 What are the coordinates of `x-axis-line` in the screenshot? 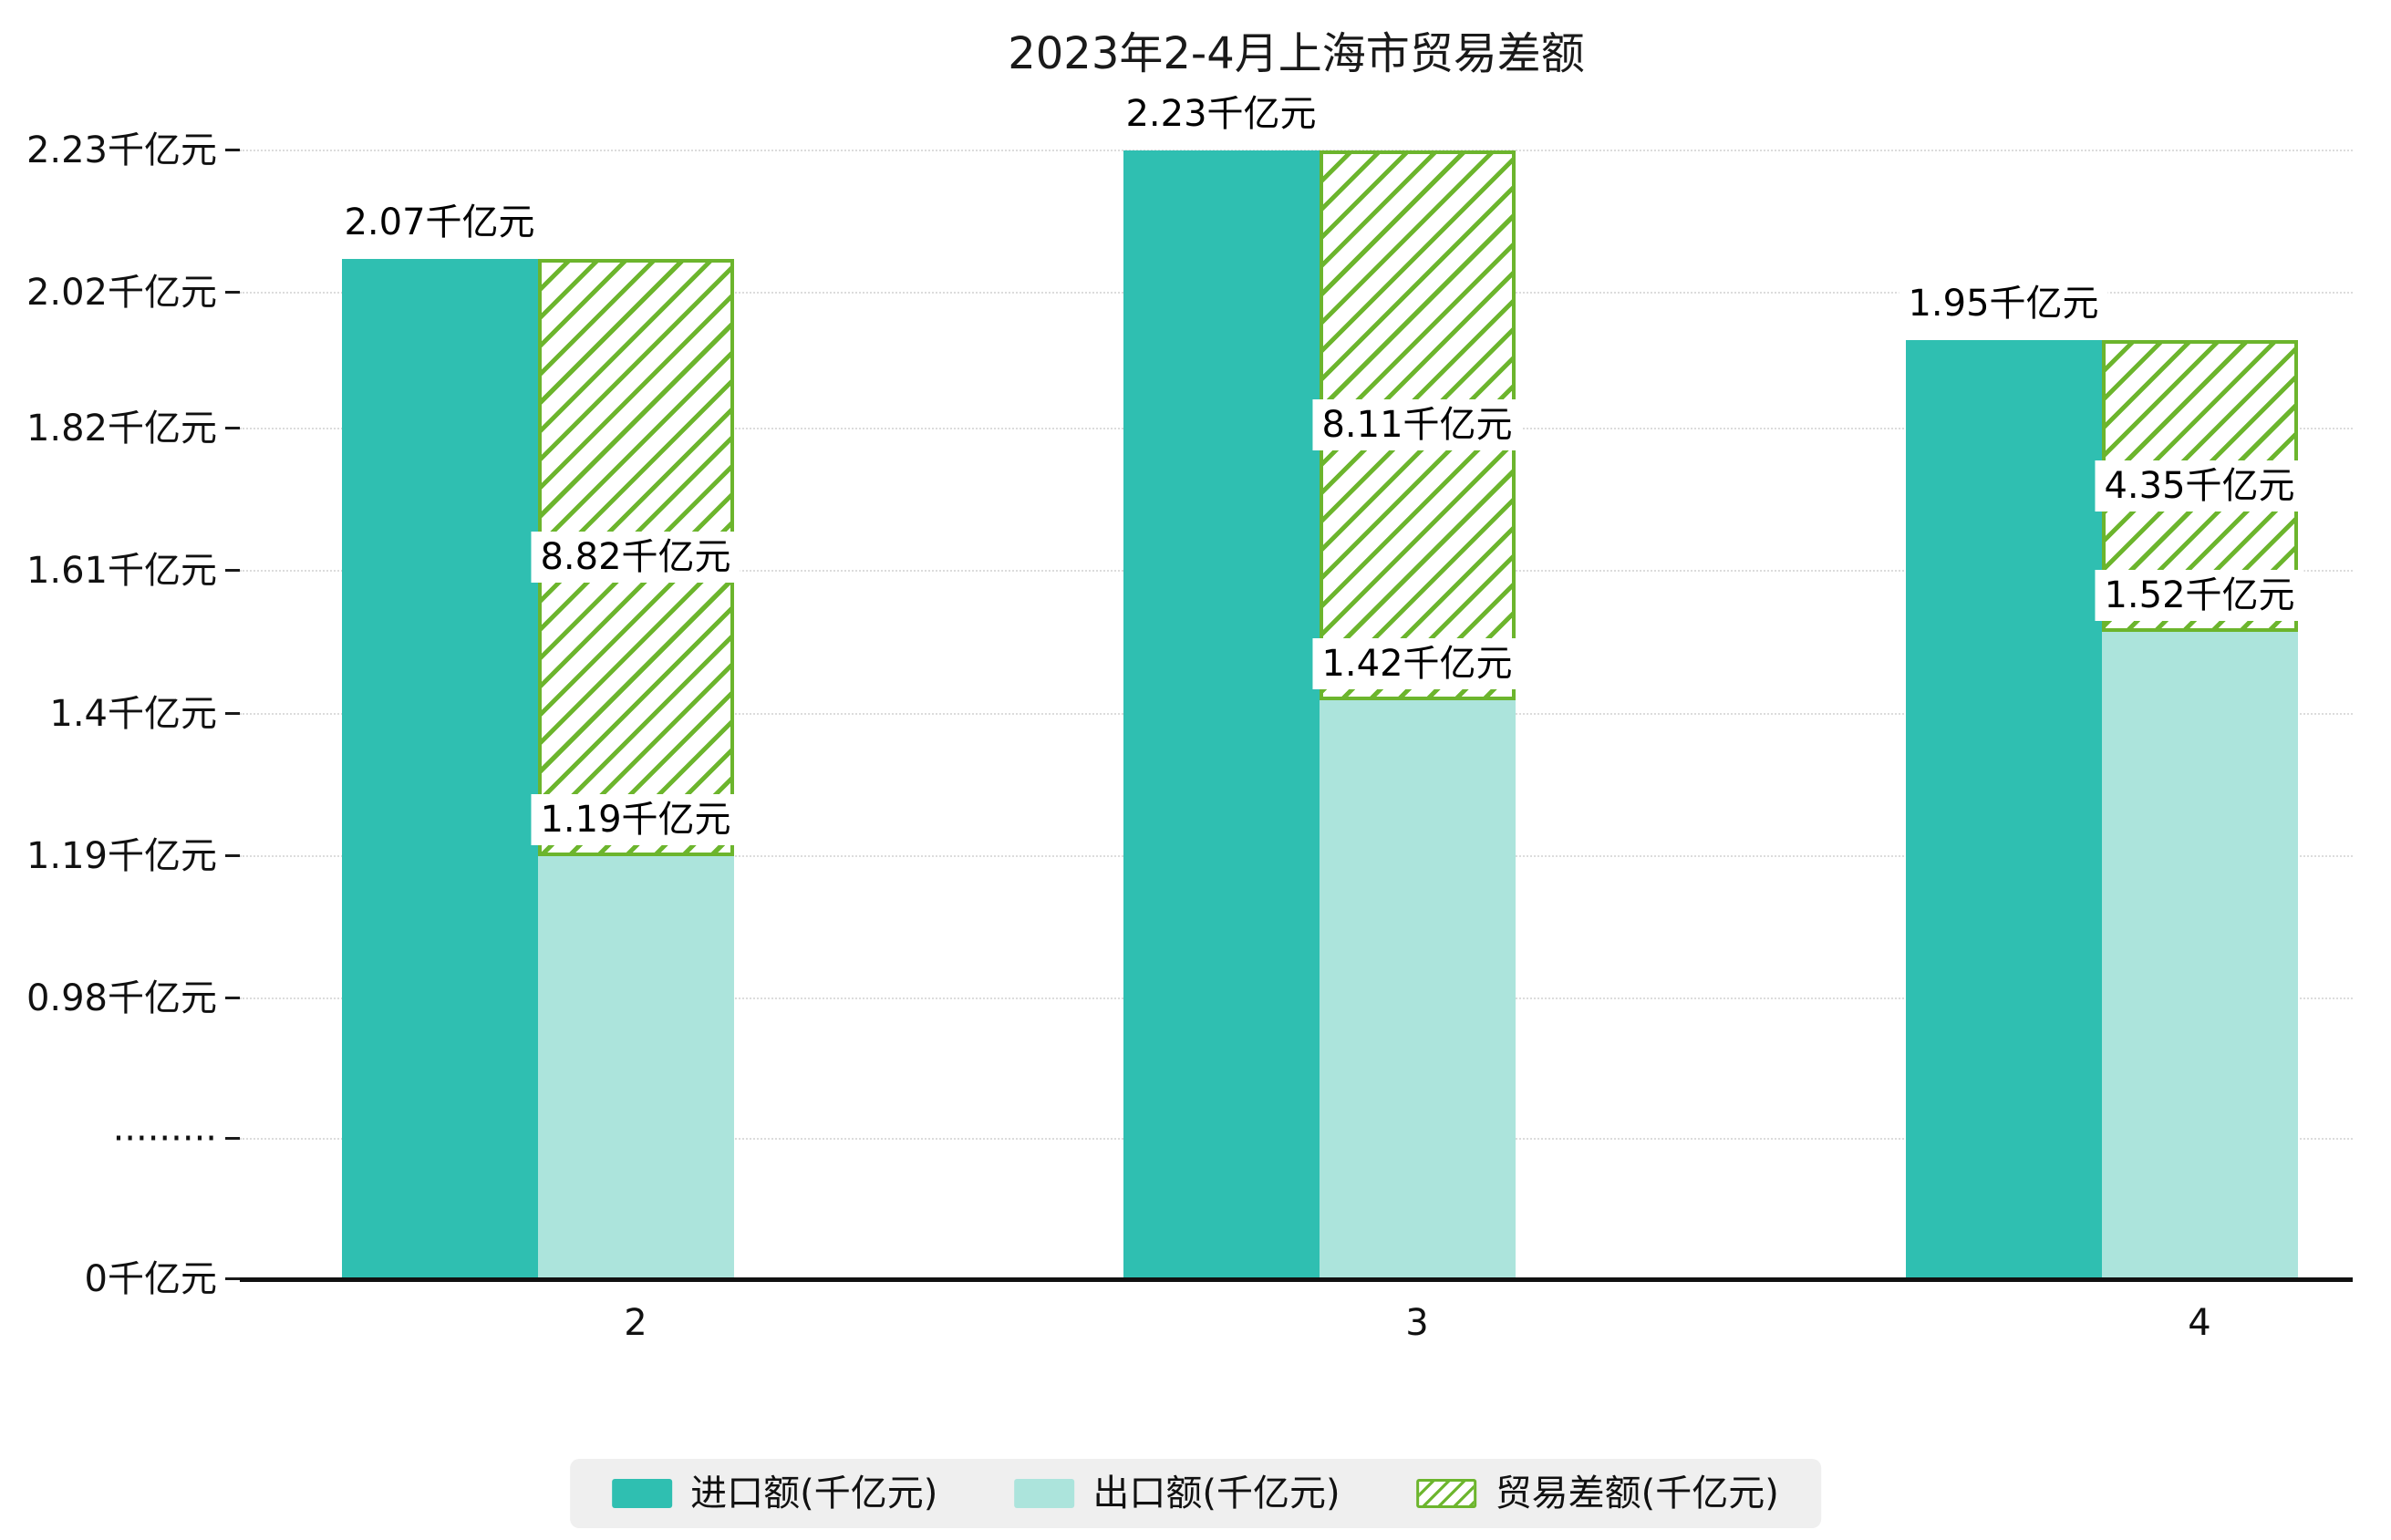 It's located at (1297, 1279).